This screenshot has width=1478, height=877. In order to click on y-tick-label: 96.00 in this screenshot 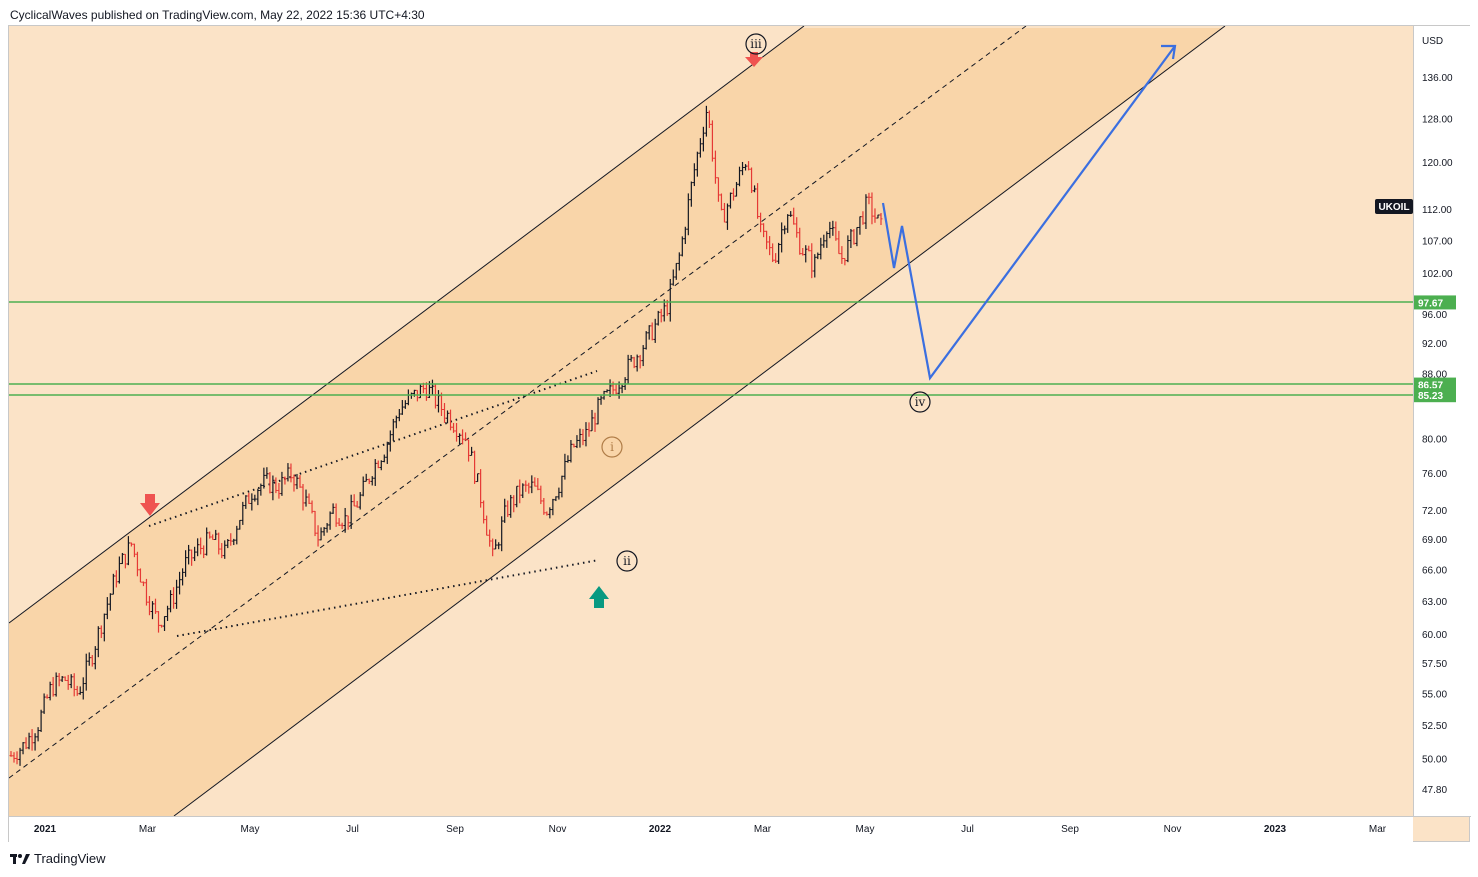, I will do `click(1434, 315)`.